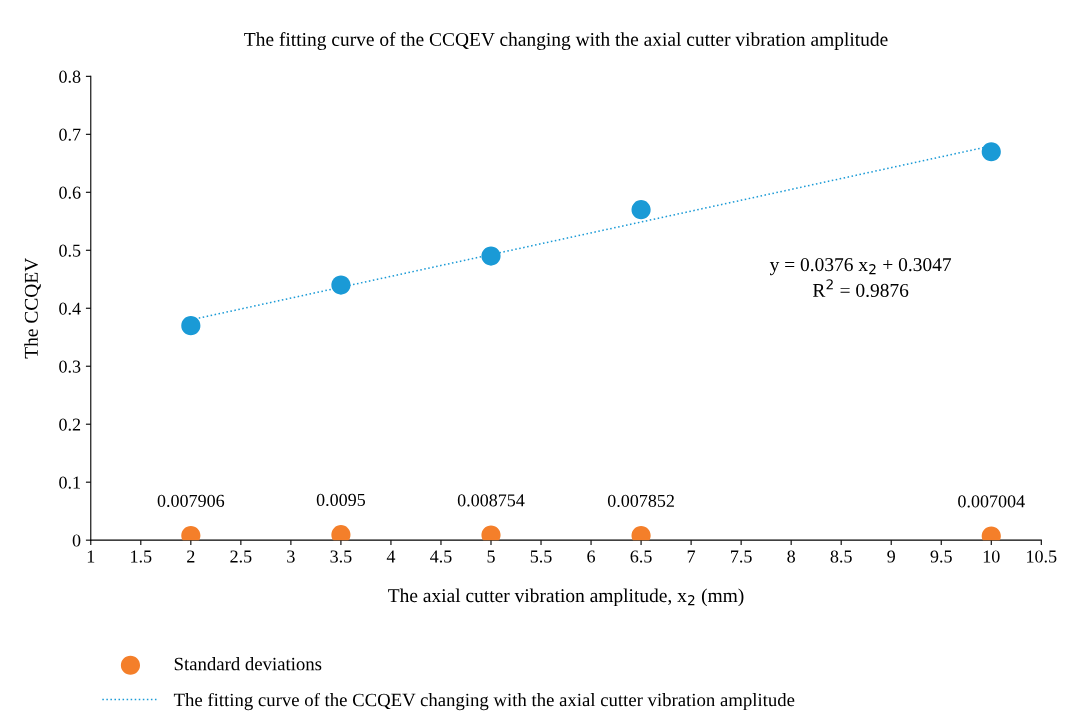 Image resolution: width=1068 pixels, height=727 pixels. Describe the element at coordinates (341, 500) in the screenshot. I see `data-label: 0.0095` at that location.